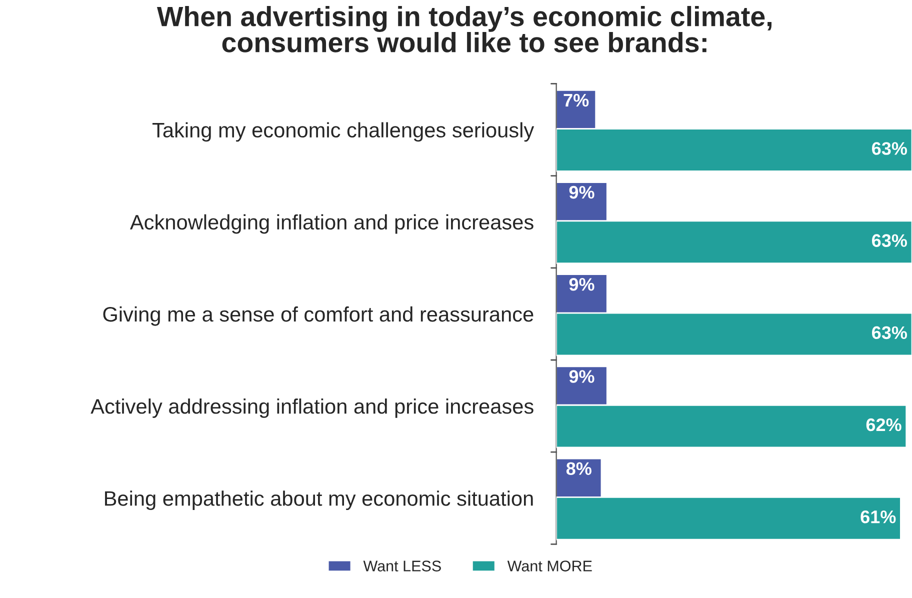 The height and width of the screenshot is (598, 912). I want to click on data-label: 7%, so click(576, 100).